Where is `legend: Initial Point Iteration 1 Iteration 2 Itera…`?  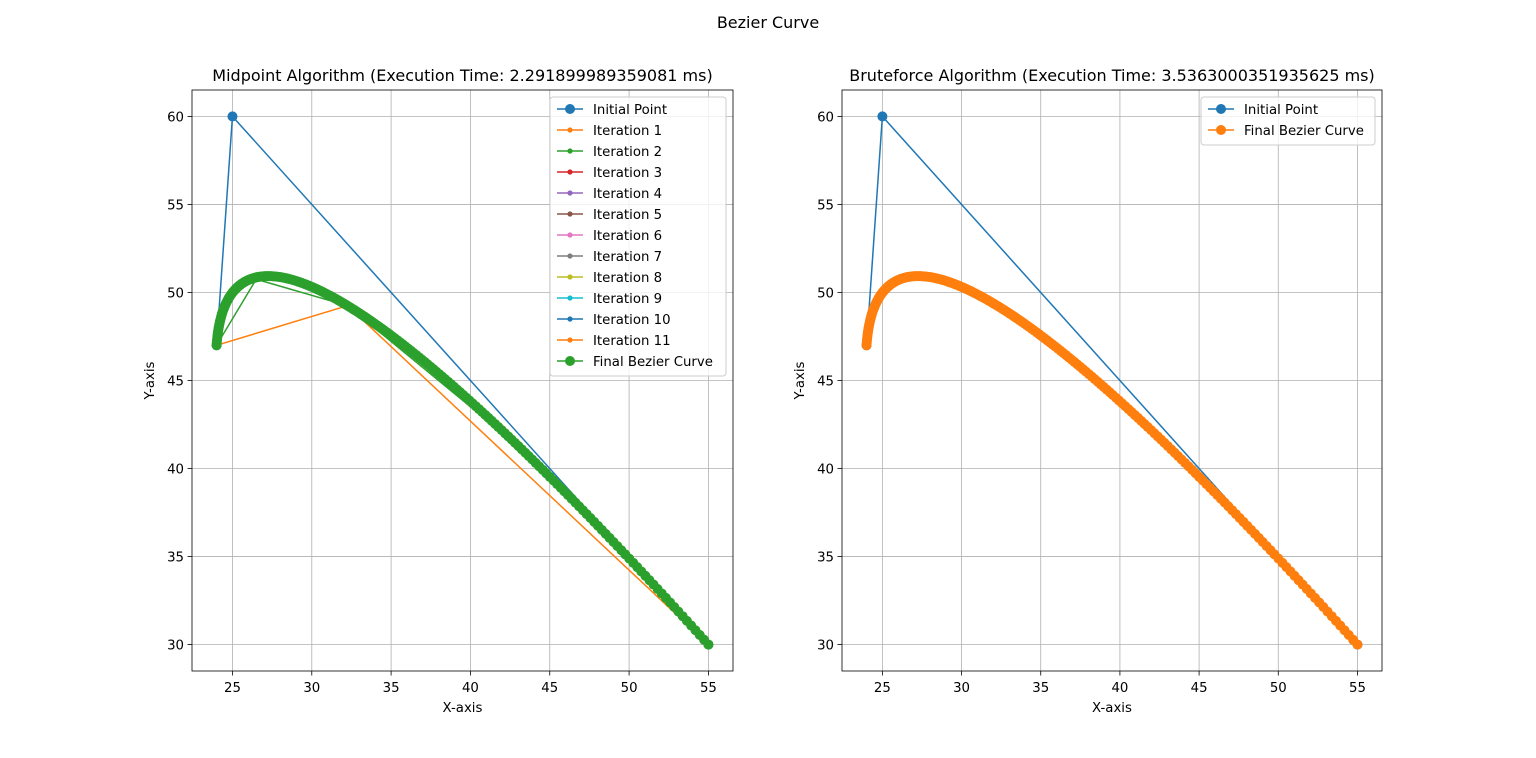
legend: Initial Point Iteration 1 Iteration 2 Itera… is located at coordinates (638, 236).